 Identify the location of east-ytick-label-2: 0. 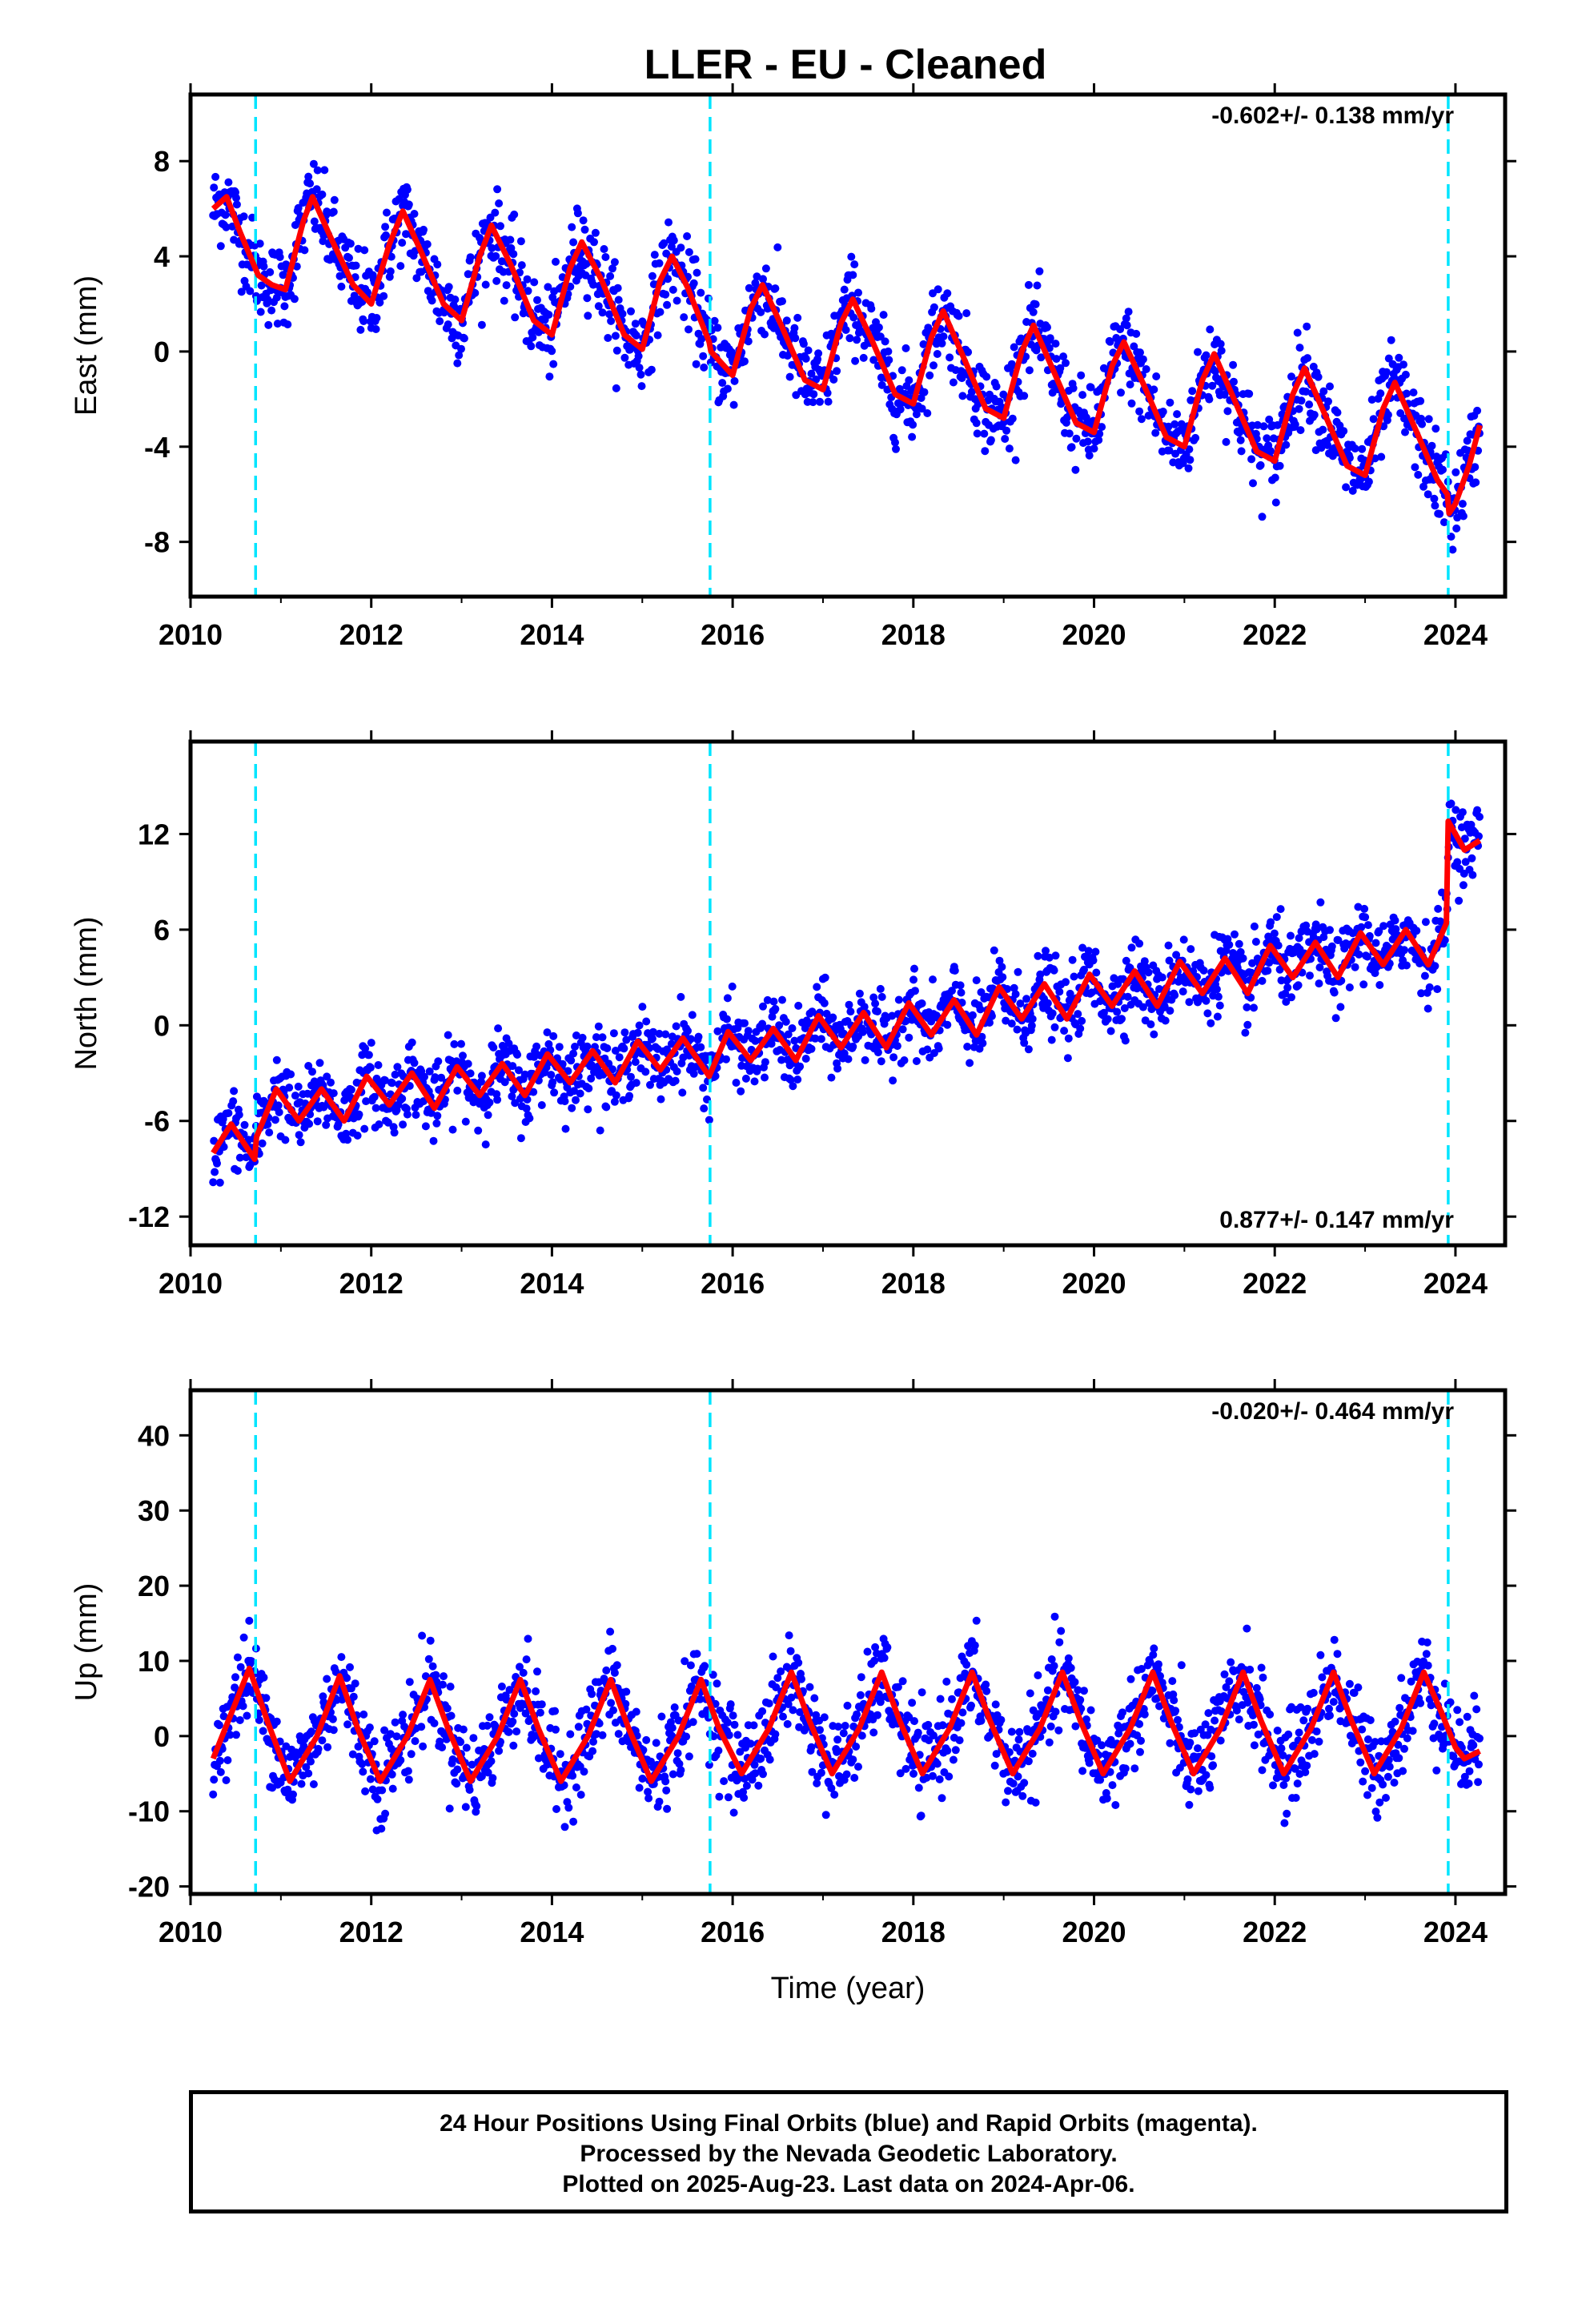
(162, 352).